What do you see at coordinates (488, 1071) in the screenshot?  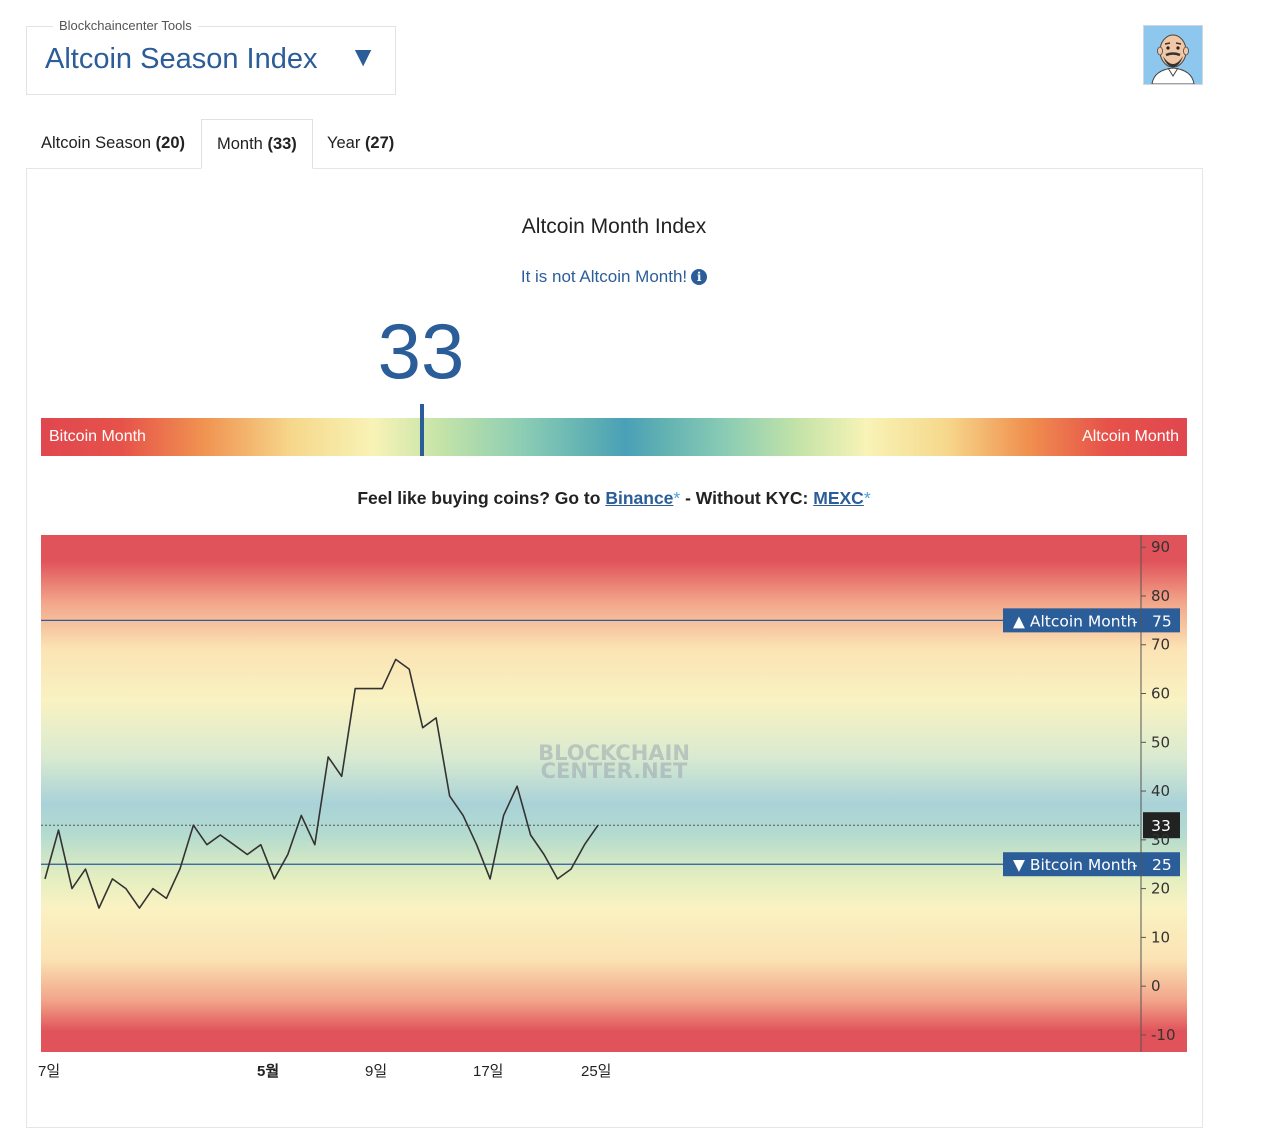 I see `x-tick-label: 17일` at bounding box center [488, 1071].